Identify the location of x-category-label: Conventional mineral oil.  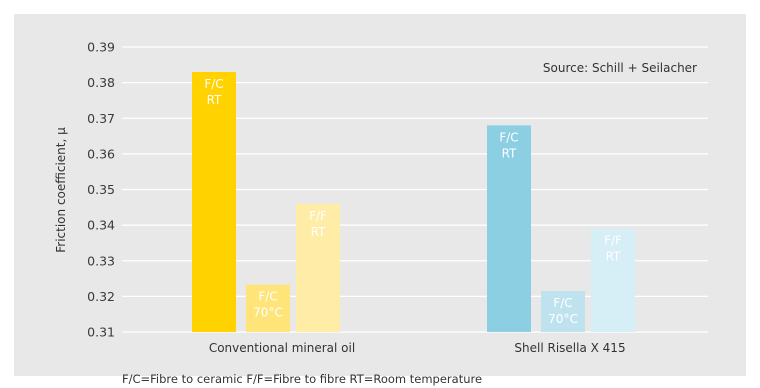
(282, 348).